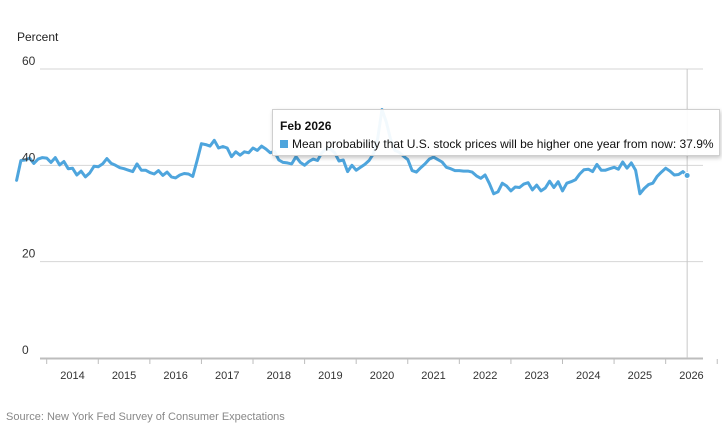  What do you see at coordinates (38, 37) in the screenshot?
I see `y-axis-title: Percent` at bounding box center [38, 37].